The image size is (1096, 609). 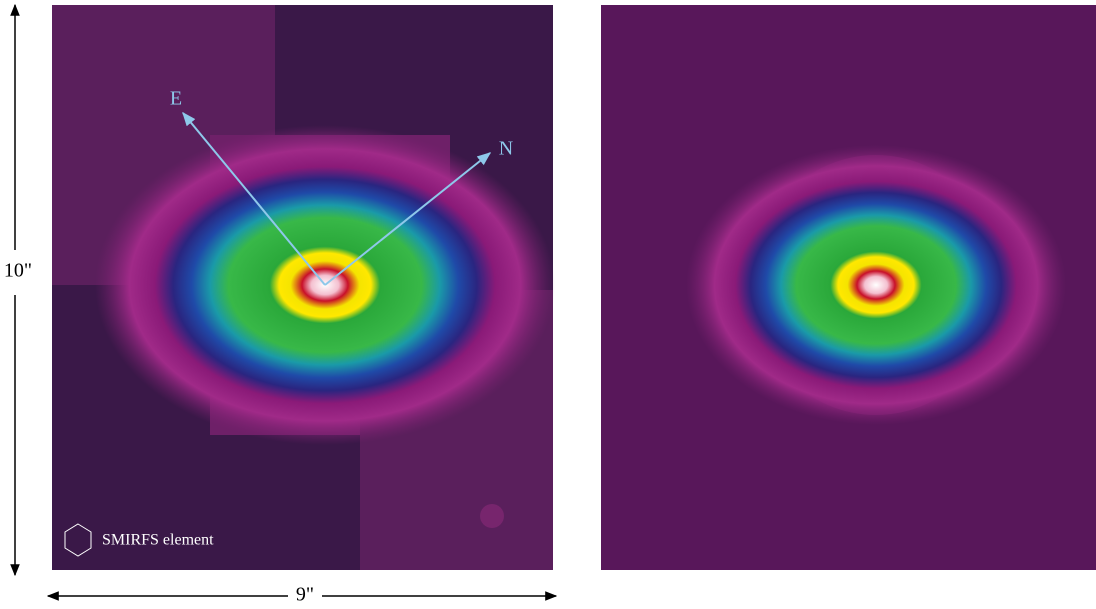 I want to click on north-label: N, so click(x=506, y=149).